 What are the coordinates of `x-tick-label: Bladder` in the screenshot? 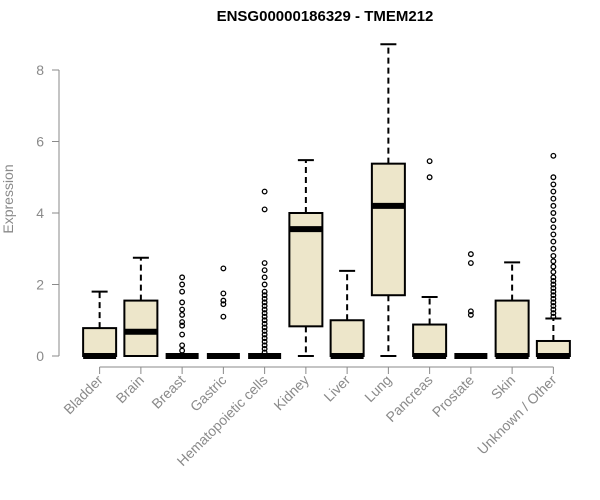 It's located at (83, 395).